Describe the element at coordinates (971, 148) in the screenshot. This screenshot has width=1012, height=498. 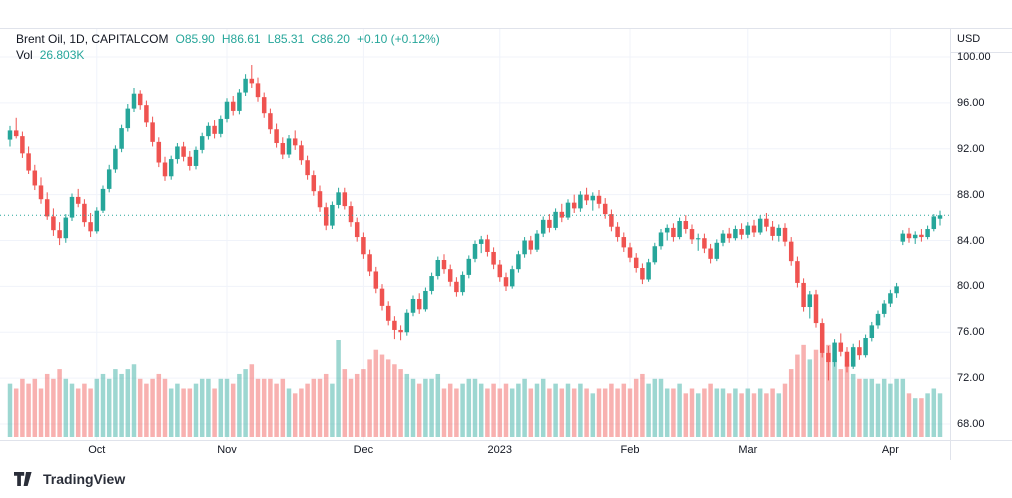
I see `price-tick-label: 92.00` at that location.